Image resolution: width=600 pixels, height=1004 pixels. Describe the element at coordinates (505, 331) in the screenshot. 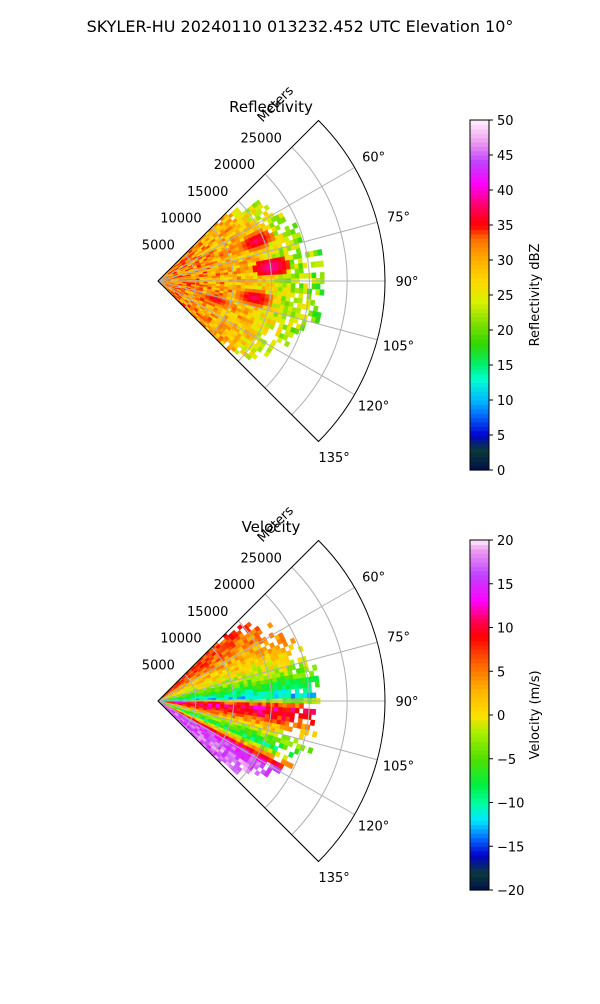

I see `colorbar-tick-label: 20` at that location.